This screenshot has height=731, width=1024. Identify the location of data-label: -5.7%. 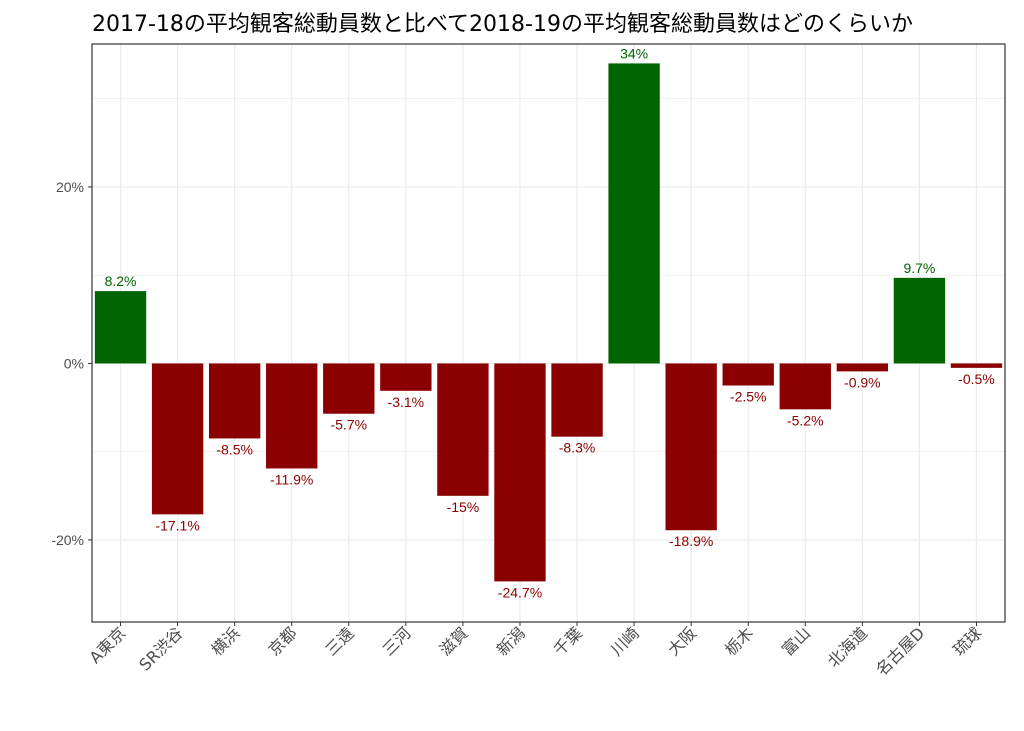
(348, 425).